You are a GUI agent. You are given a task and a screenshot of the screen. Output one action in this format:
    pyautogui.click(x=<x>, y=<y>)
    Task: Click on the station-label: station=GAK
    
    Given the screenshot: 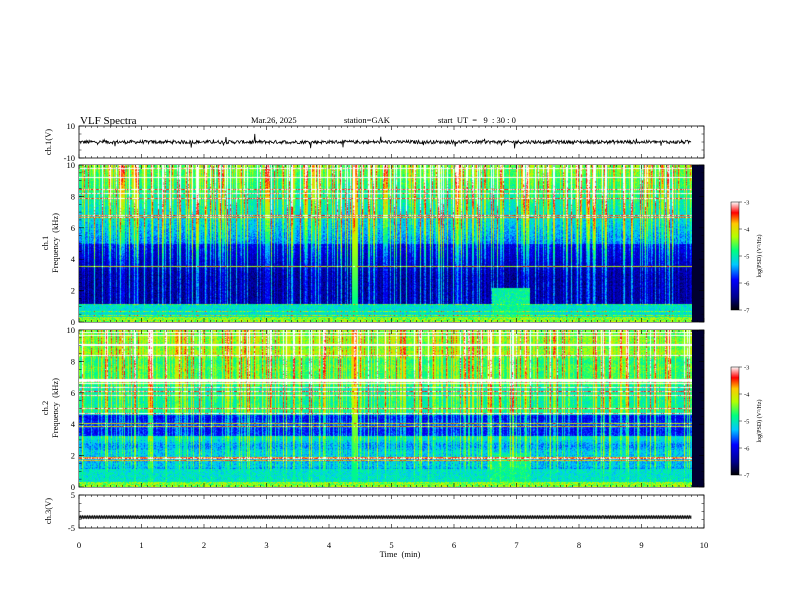 What is the action you would take?
    pyautogui.click(x=367, y=120)
    